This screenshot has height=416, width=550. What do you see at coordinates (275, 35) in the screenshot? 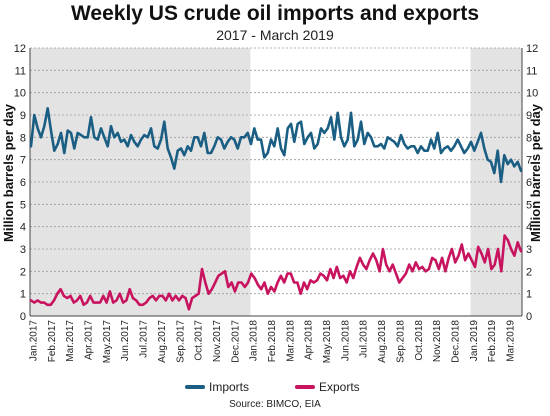
I see `chart-subtitle: 2017 - March 2019` at bounding box center [275, 35].